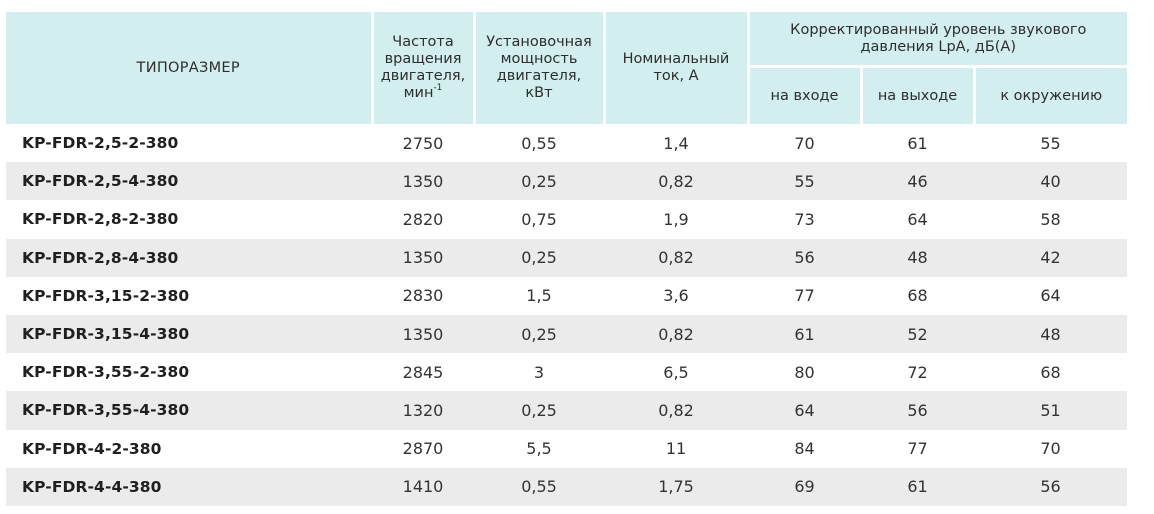  What do you see at coordinates (1051, 94) in the screenshot?
I see `header-noise-environment: к окружению` at bounding box center [1051, 94].